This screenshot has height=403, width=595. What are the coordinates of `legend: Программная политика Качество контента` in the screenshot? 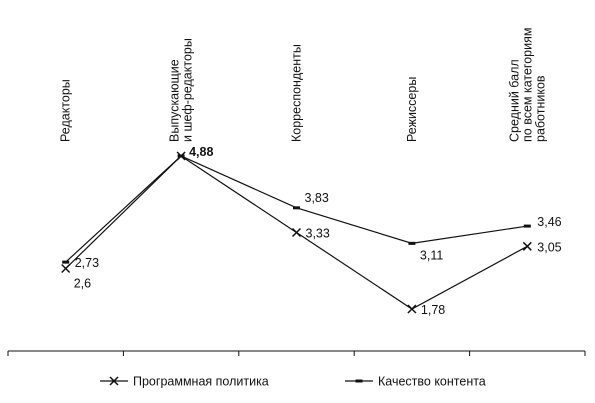 It's located at (293, 382).